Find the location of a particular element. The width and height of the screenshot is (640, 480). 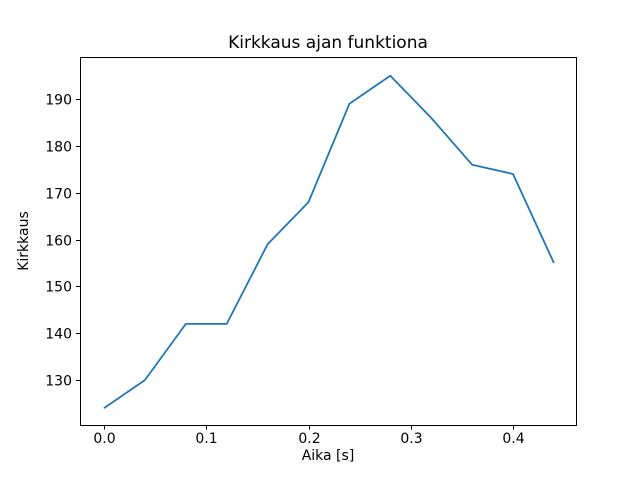

y-tick-label: 180 is located at coordinates (58, 148).